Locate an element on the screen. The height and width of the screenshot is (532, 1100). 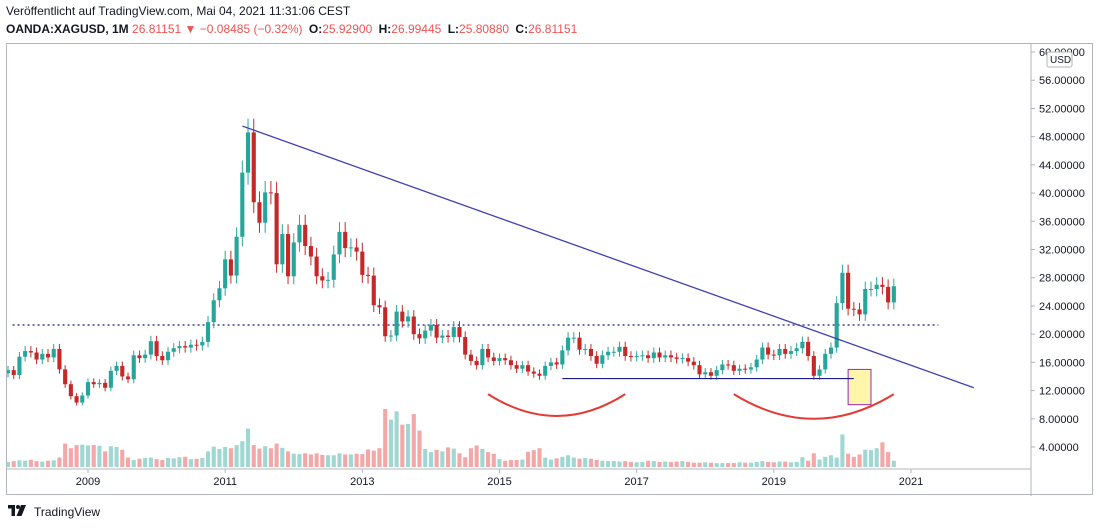
currency-badge is located at coordinates (1059, 59).